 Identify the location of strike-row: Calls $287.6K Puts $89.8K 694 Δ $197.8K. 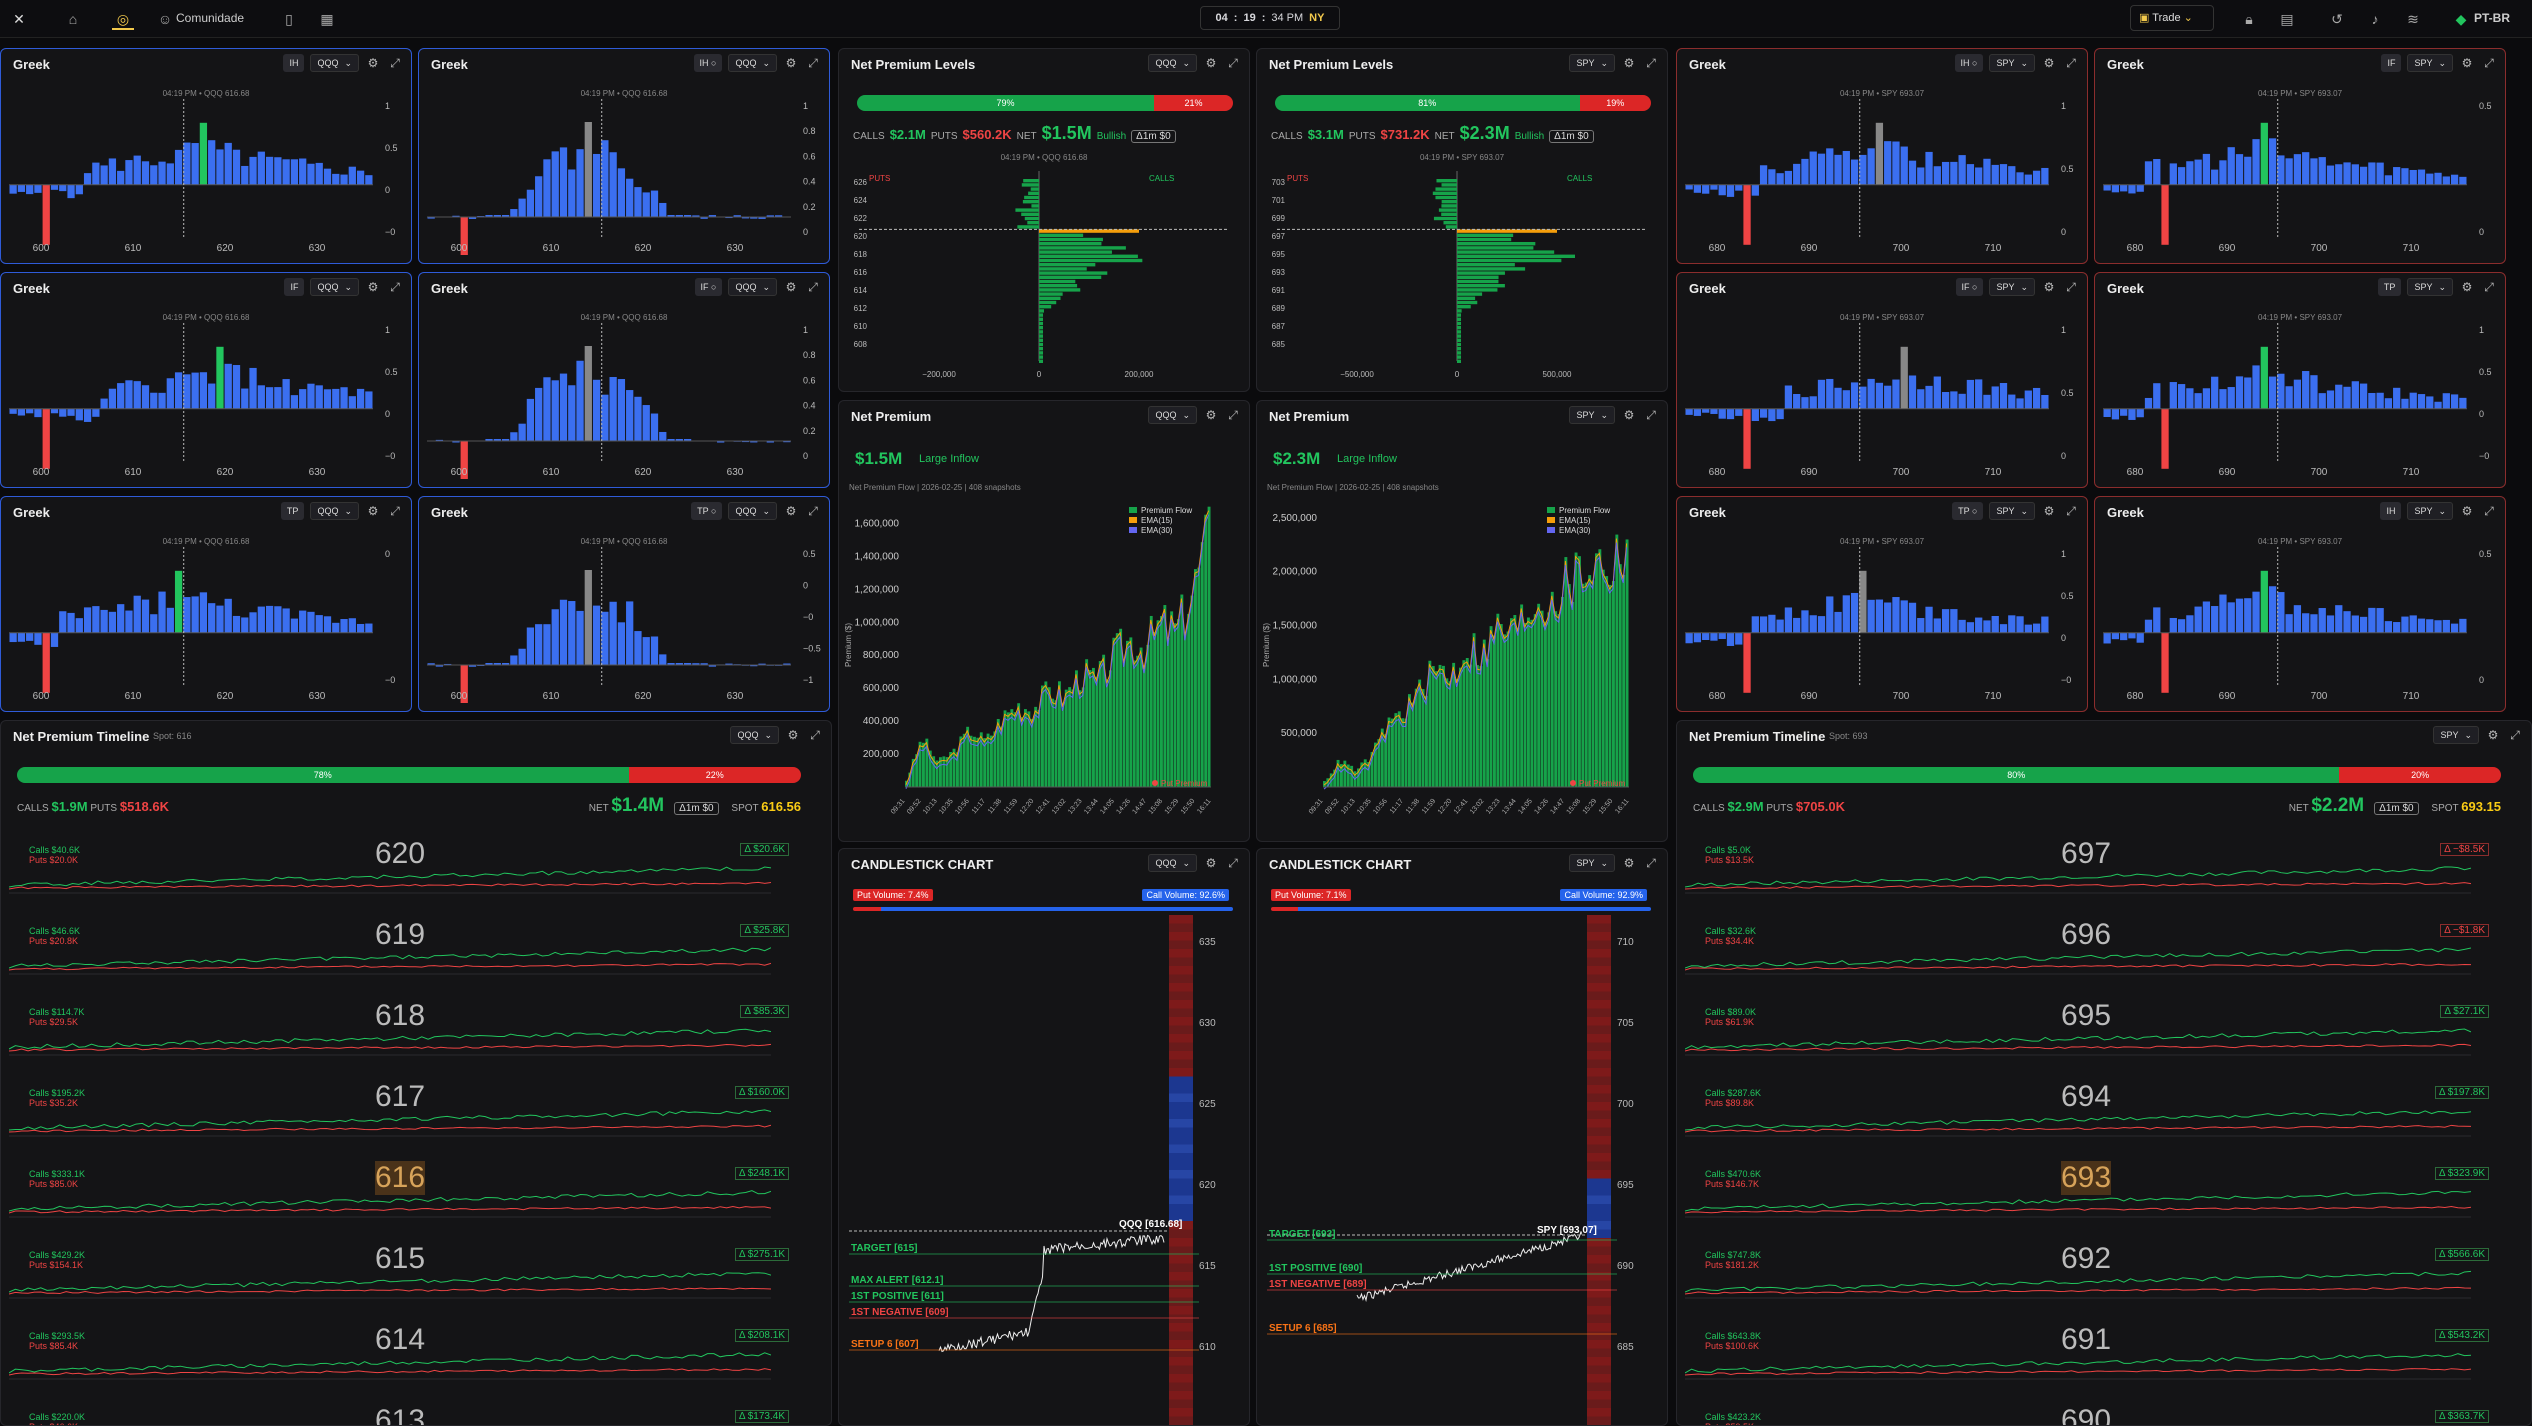
(2093, 1120).